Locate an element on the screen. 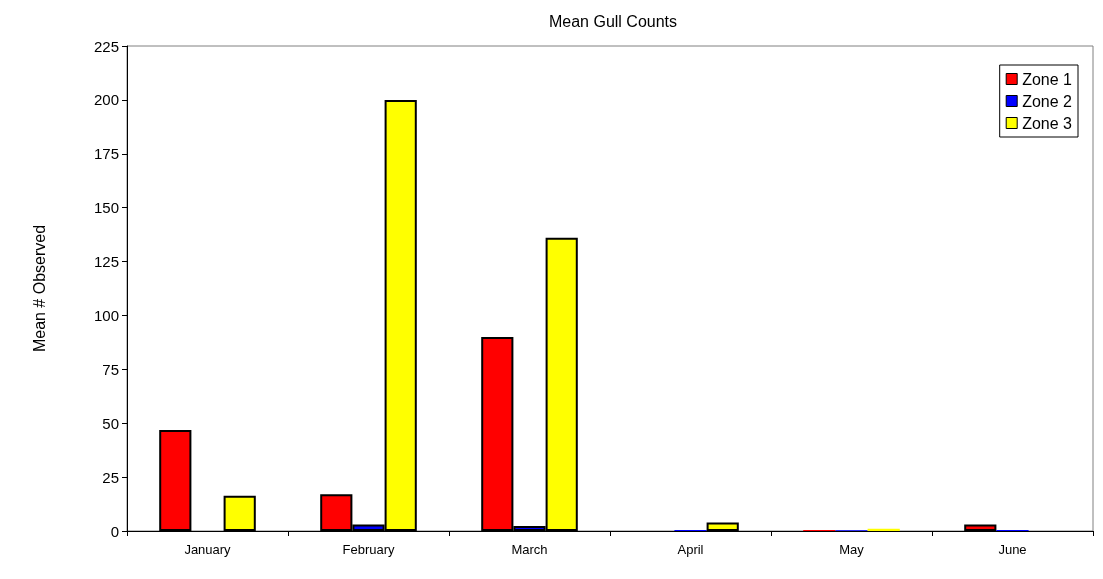 The width and height of the screenshot is (1103, 579). x-tick-label: February is located at coordinates (368, 549).